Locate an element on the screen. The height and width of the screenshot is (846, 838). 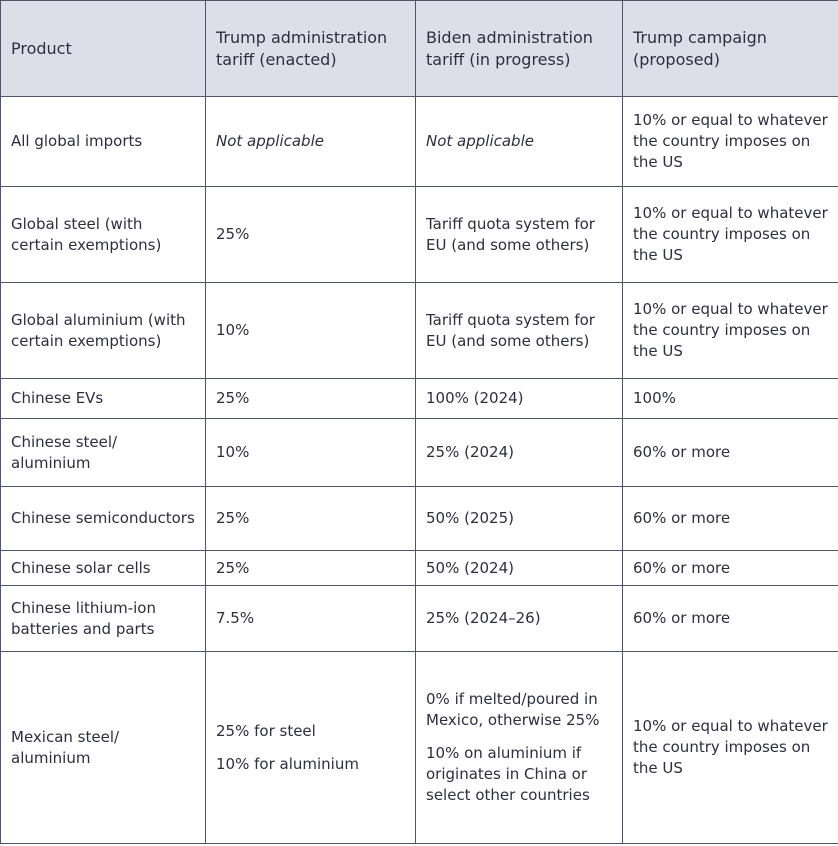
table-cell: Global steel (with certain exemptions) is located at coordinates (103, 234).